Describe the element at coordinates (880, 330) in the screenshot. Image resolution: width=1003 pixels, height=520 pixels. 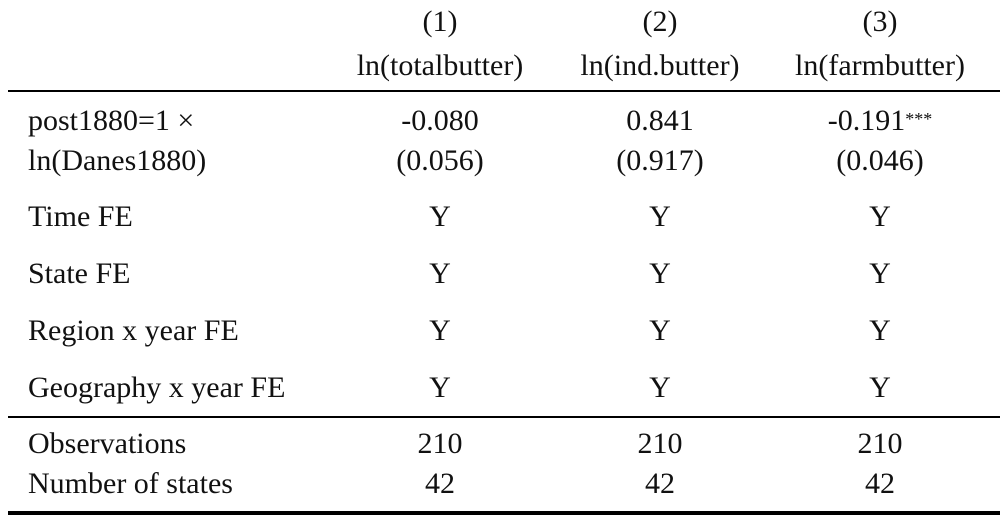
I see `fe-region-year-3: Y` at that location.